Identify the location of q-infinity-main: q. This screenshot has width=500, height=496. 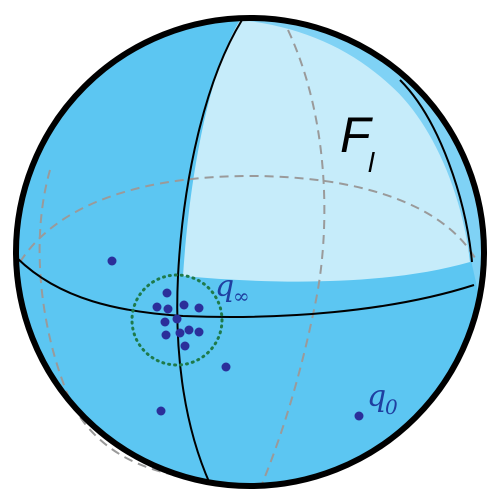
(224, 286).